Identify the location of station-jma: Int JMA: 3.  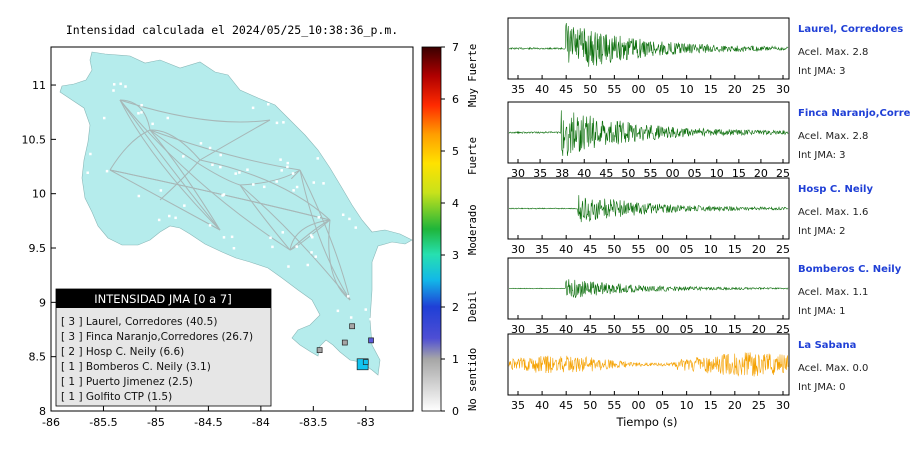
(822, 71).